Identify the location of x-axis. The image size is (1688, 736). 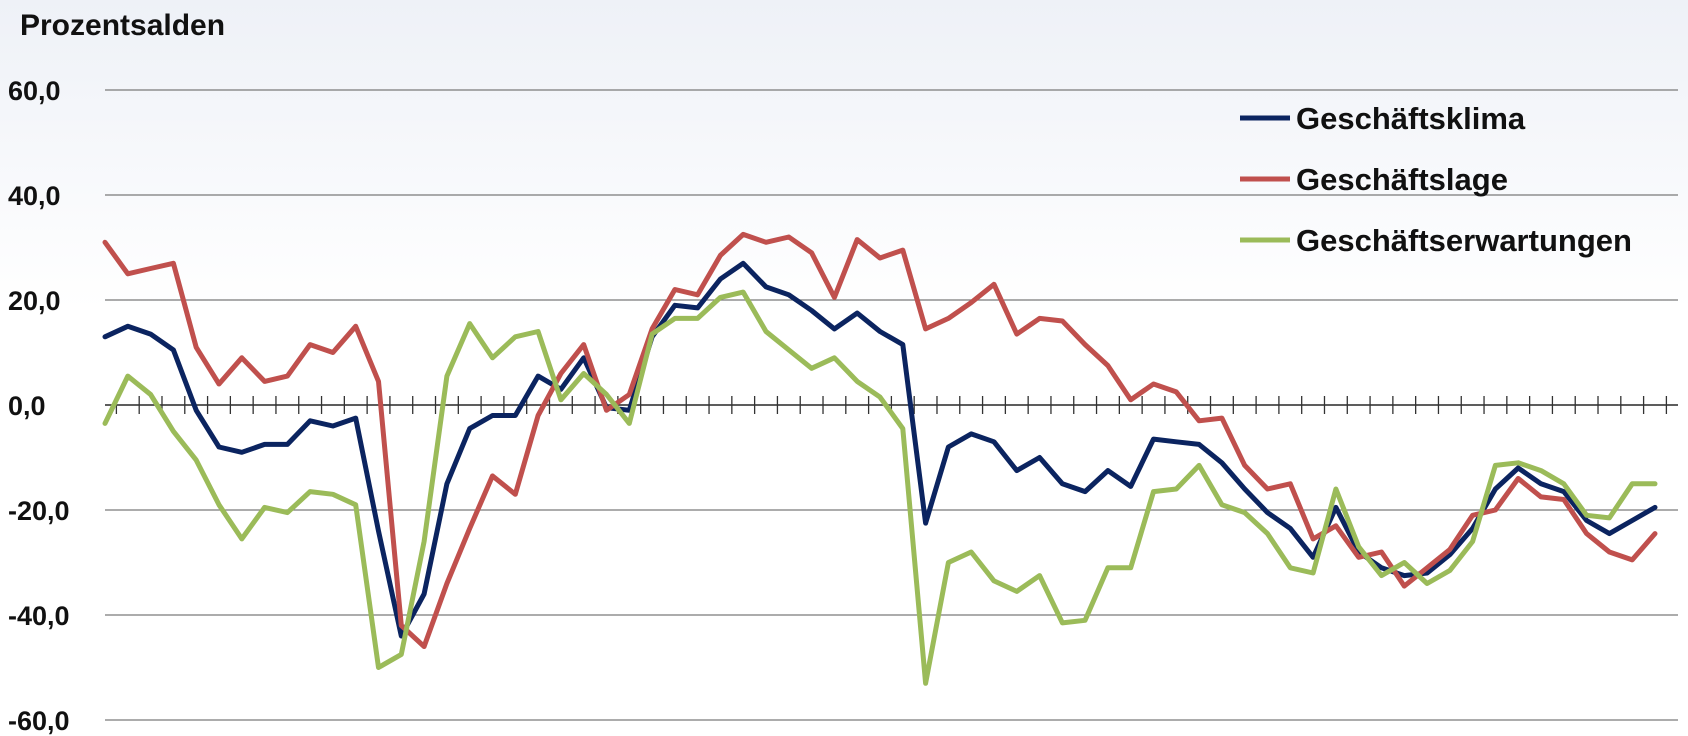
(891, 405).